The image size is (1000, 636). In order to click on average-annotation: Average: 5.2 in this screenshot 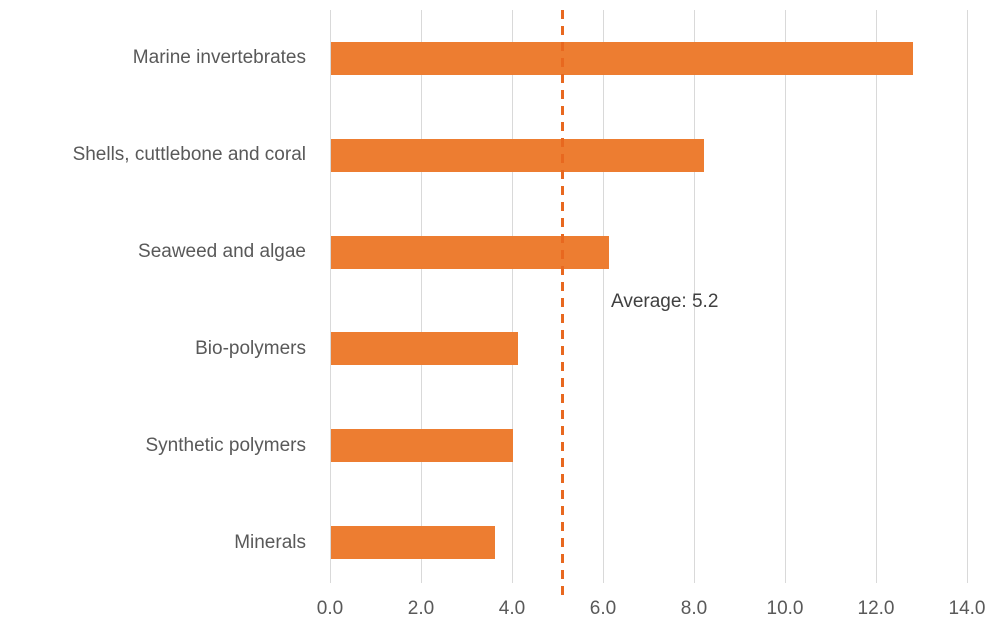, I will do `click(665, 301)`.